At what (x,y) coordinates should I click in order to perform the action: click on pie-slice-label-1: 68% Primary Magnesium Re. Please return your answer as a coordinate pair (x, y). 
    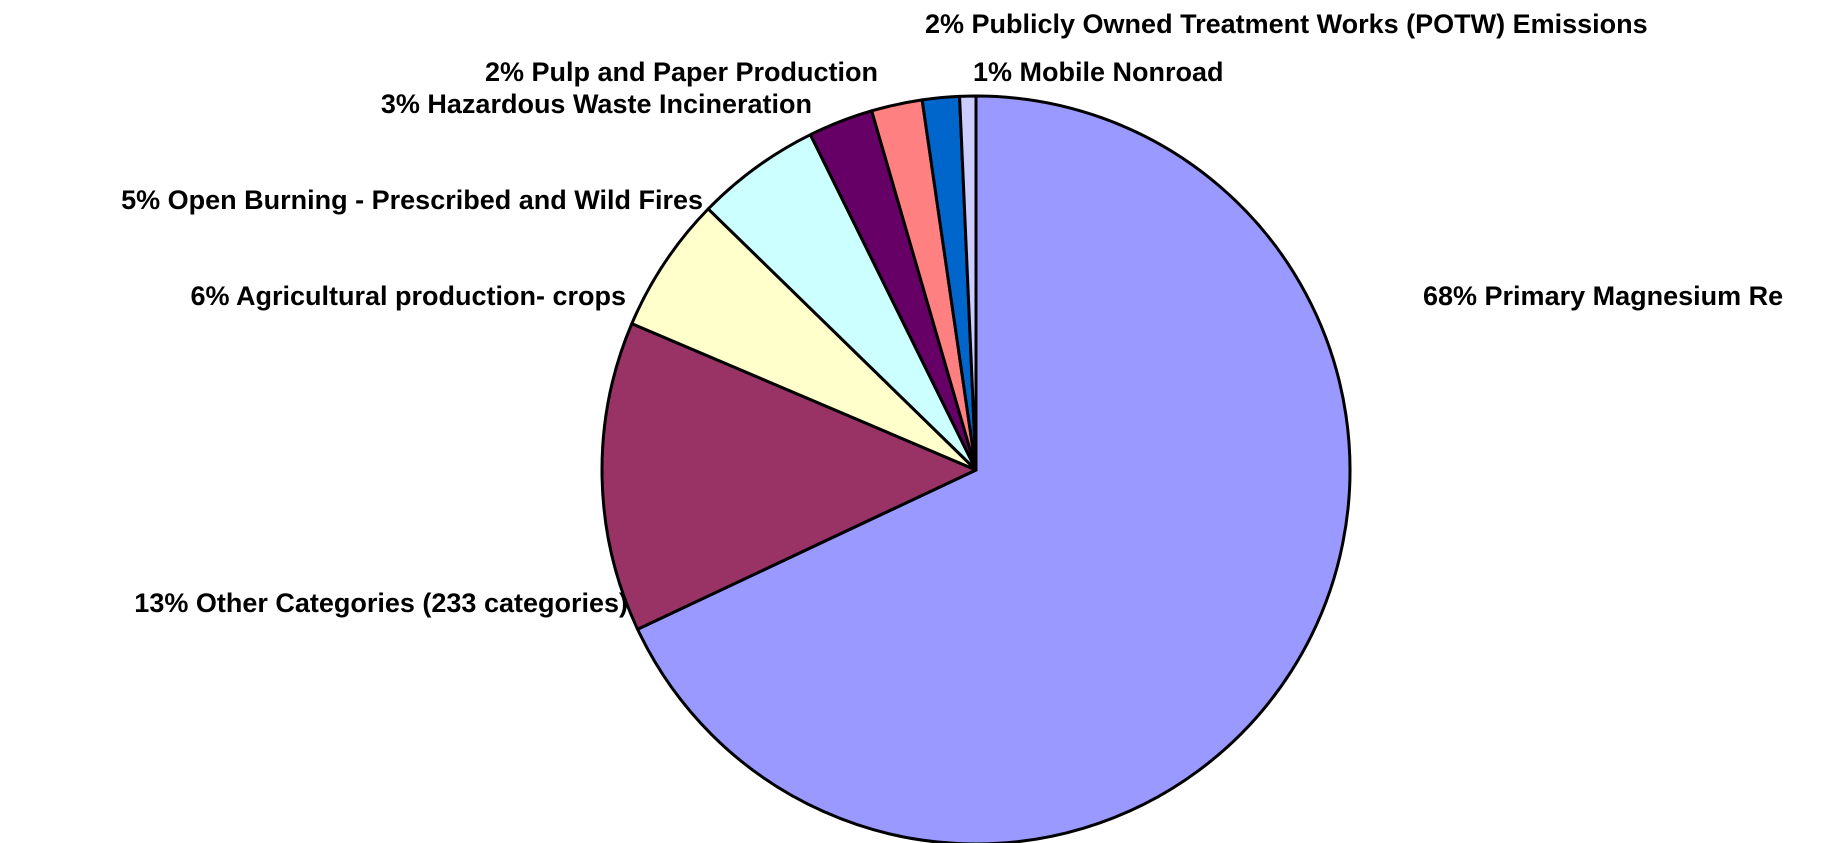
    Looking at the image, I should click on (1603, 296).